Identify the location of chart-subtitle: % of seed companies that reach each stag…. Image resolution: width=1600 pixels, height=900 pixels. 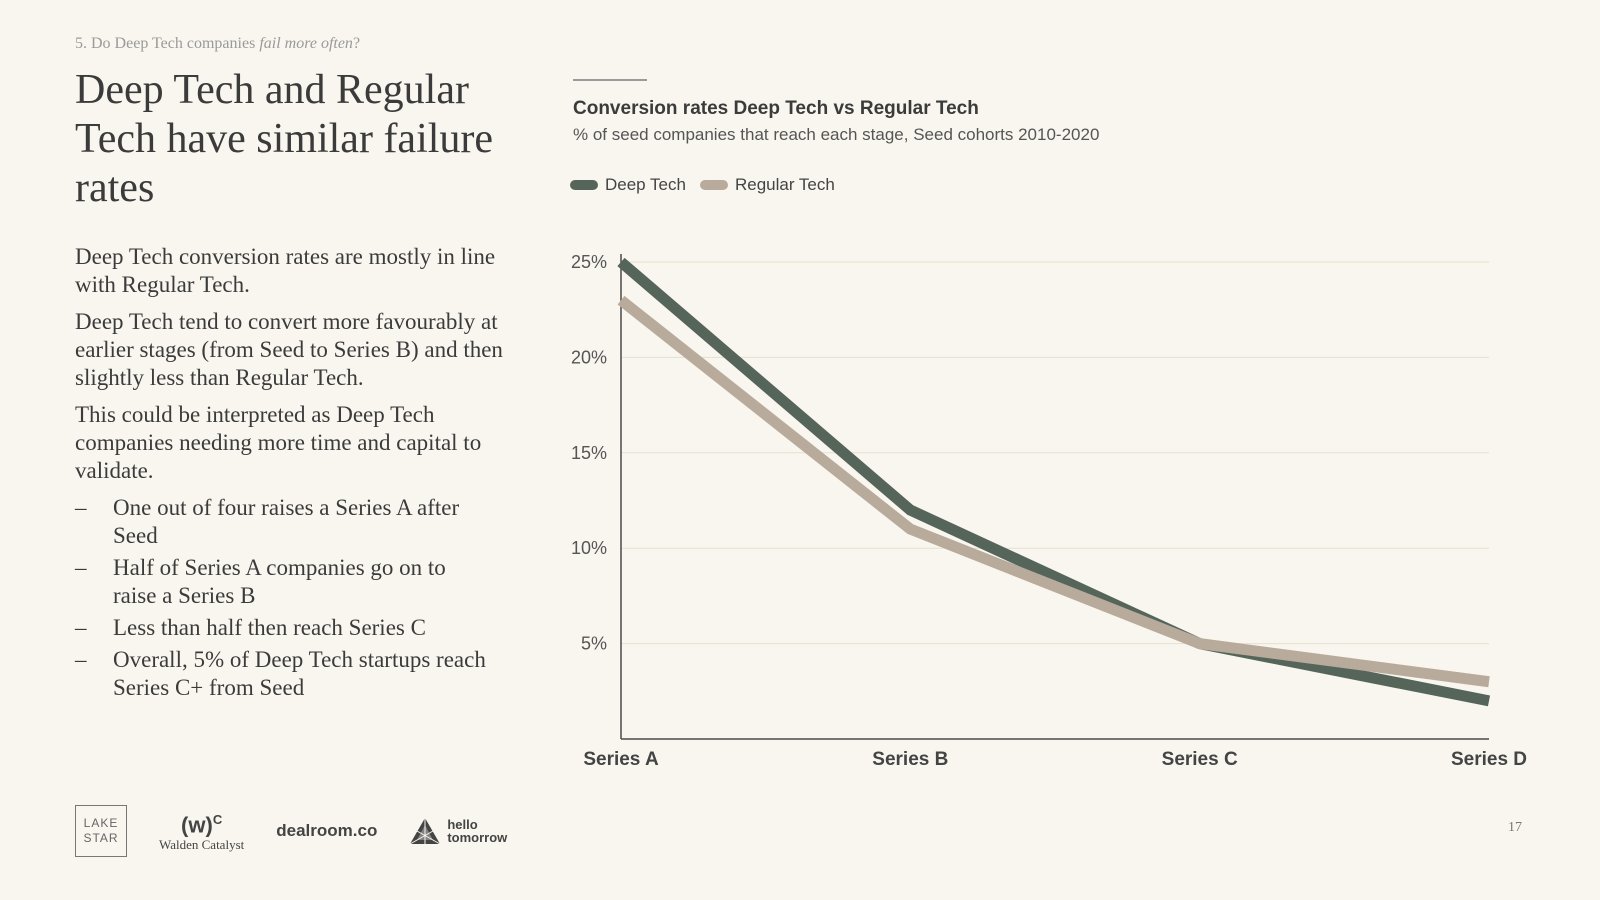
(836, 134).